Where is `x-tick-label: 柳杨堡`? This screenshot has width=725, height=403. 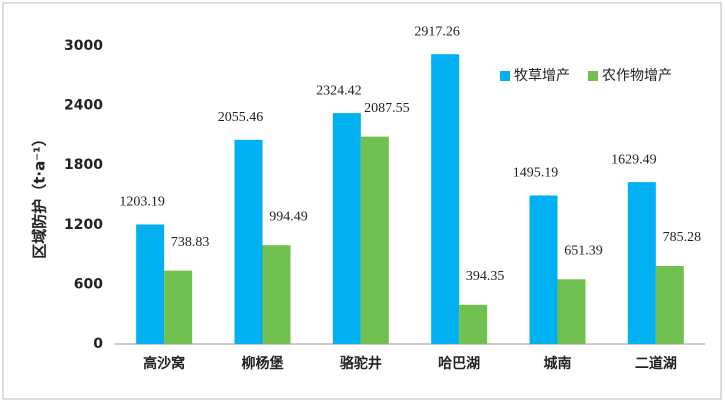
x-tick-label: 柳杨堡 is located at coordinates (263, 363).